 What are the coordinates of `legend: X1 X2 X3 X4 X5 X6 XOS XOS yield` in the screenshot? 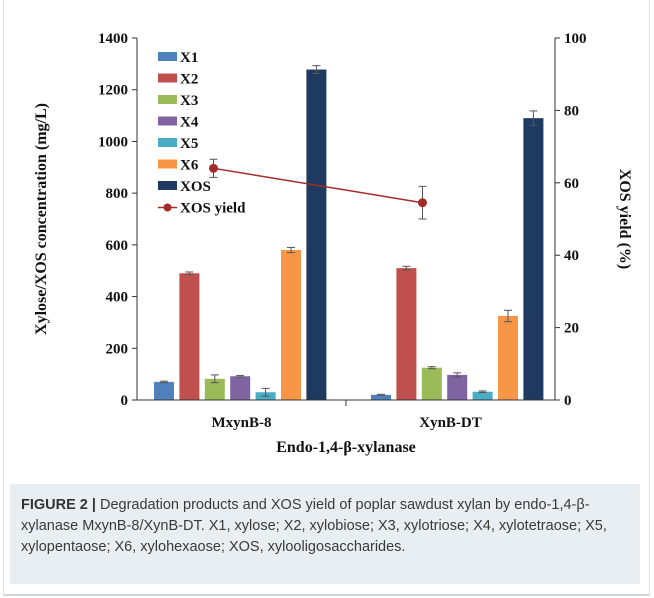 It's located at (202, 133).